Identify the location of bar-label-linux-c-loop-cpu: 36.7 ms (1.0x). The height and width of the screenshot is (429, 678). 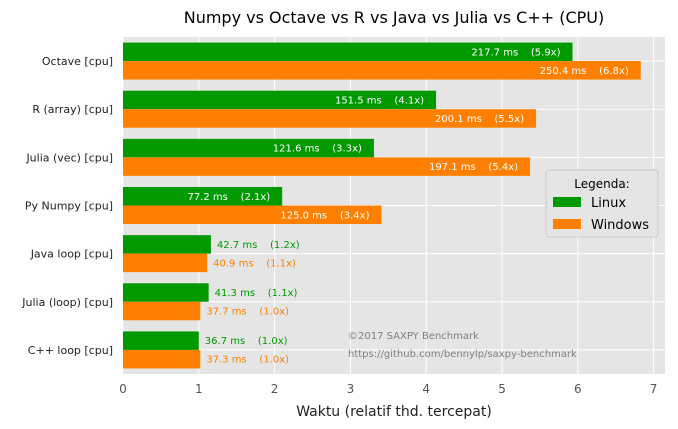
(246, 341).